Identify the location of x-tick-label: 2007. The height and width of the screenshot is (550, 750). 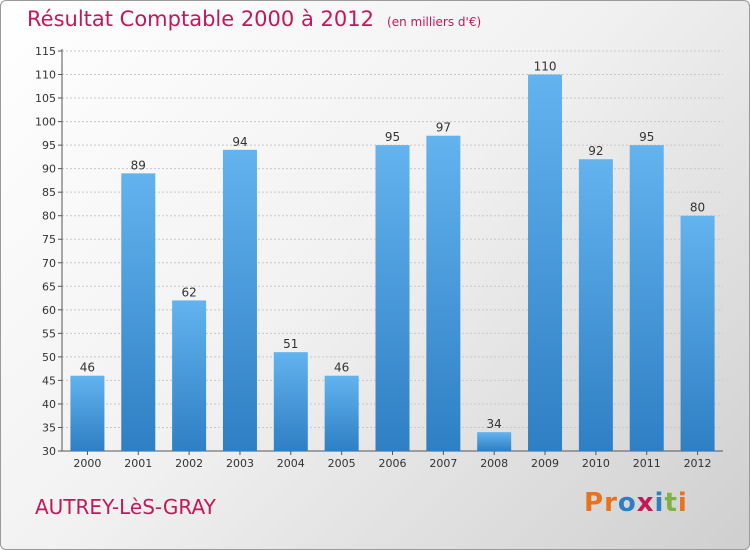
(443, 463).